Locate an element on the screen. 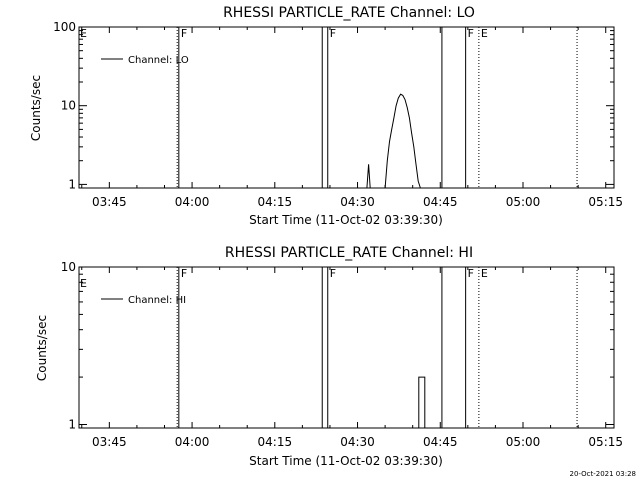 This screenshot has height=480, width=640. hi-x-axis-label: Start Time (11-Oct-02 03:39:30) is located at coordinates (346, 461).